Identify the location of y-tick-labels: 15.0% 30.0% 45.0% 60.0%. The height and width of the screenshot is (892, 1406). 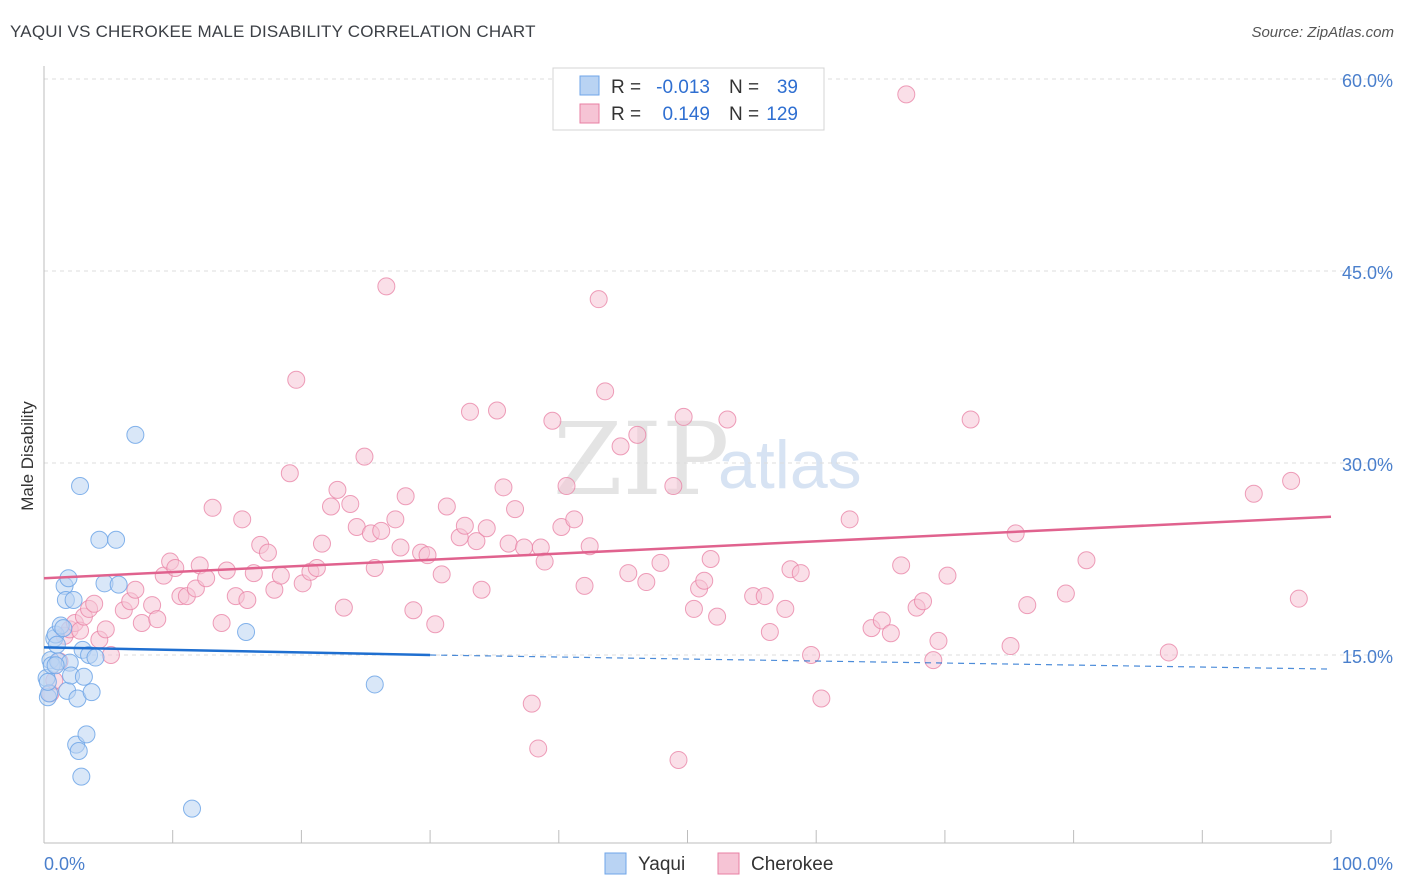
(1367, 369).